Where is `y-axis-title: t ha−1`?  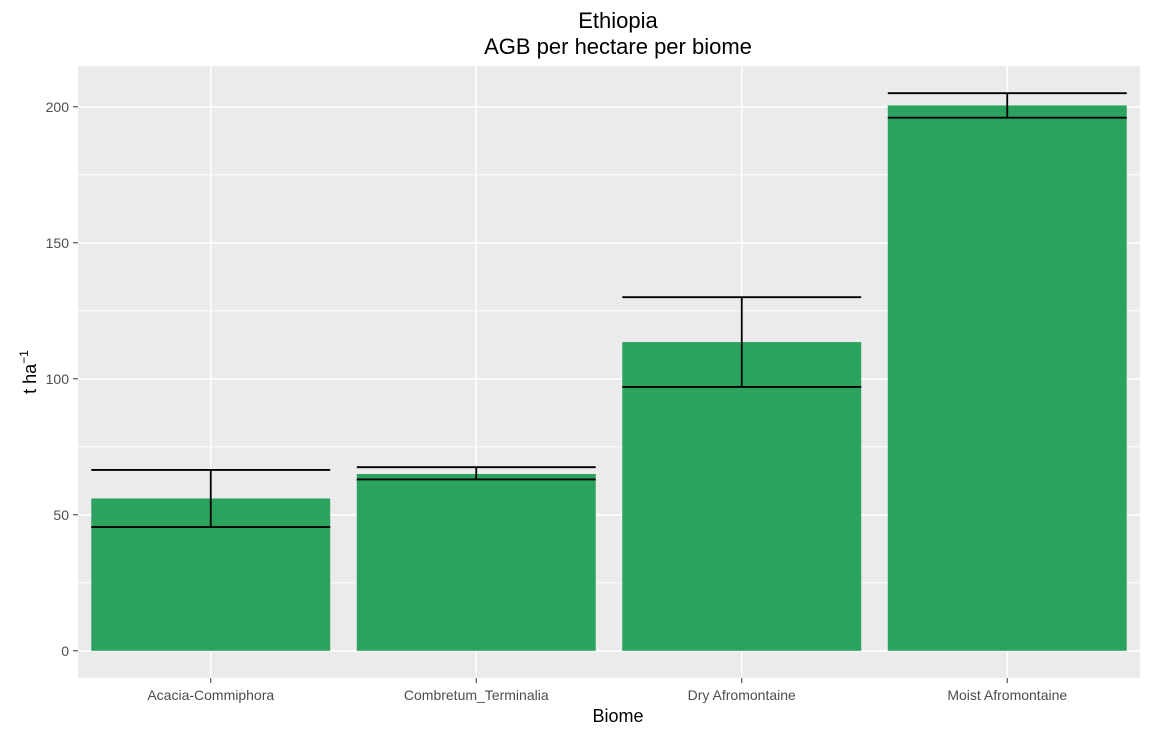 y-axis-title: t ha−1 is located at coordinates (28, 372).